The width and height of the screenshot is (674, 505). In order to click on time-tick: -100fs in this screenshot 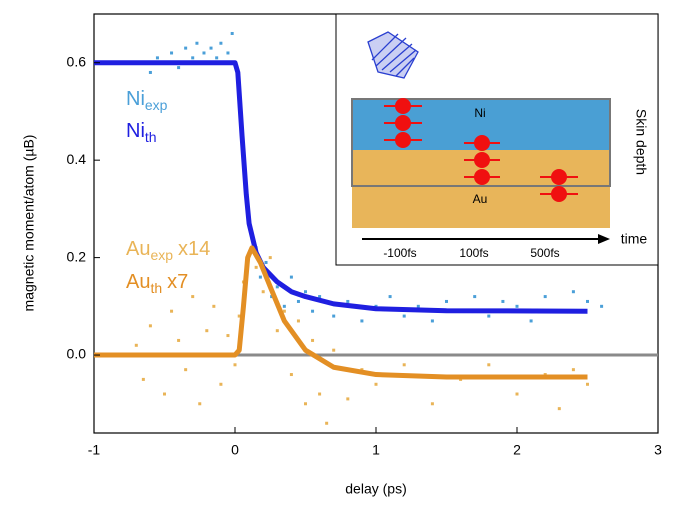, I will do `click(399, 253)`.